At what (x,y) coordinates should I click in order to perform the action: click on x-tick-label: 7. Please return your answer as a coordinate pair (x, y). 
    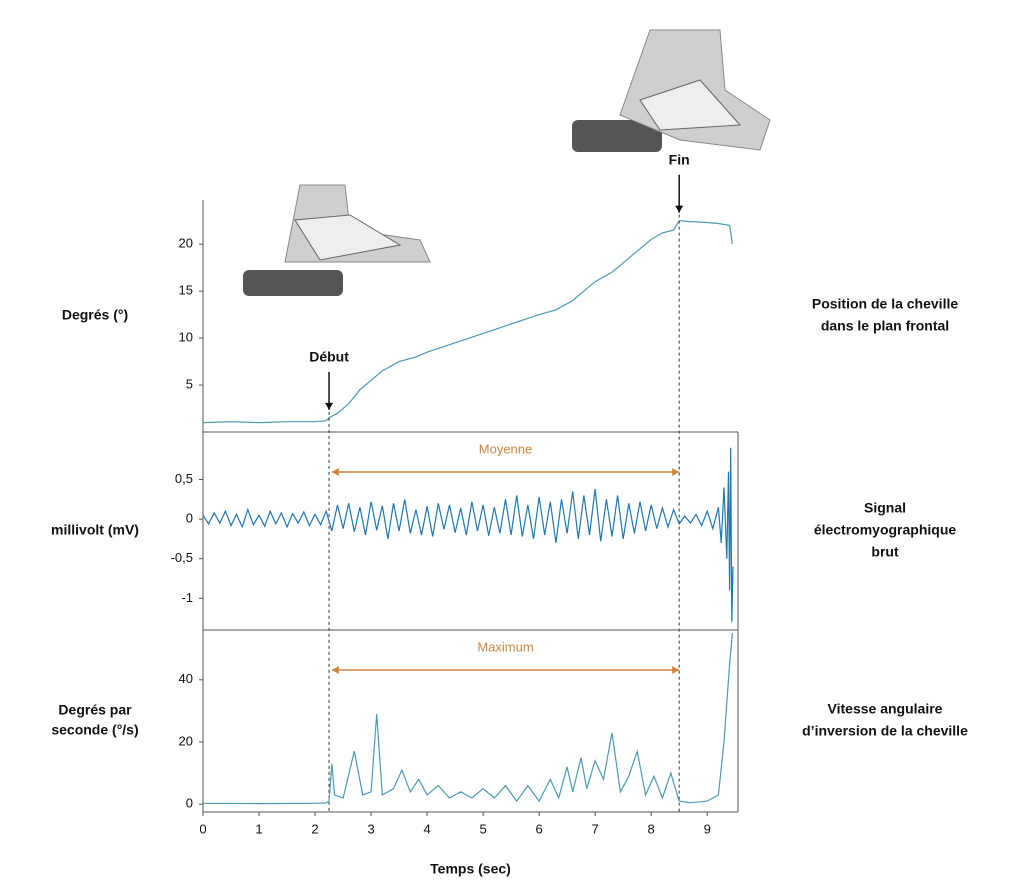
    Looking at the image, I should click on (595, 828).